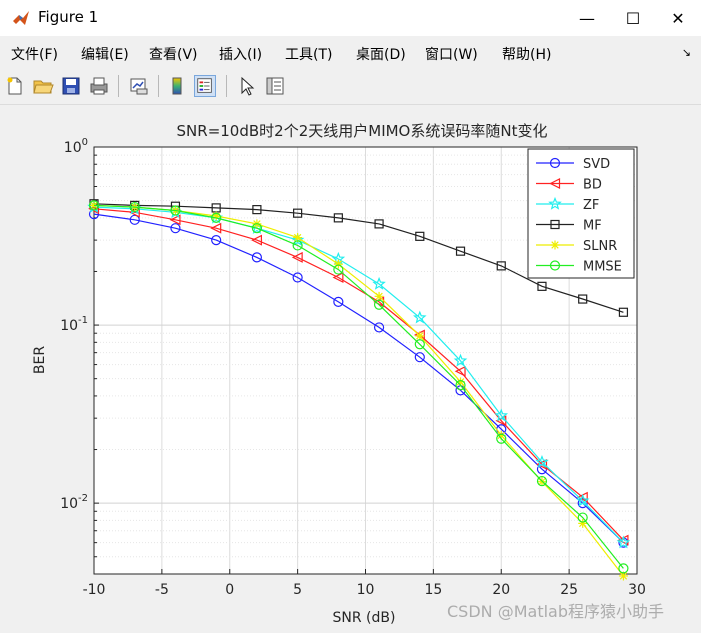 The width and height of the screenshot is (701, 633). Describe the element at coordinates (275, 86) in the screenshot. I see `property-editor-icon` at that location.